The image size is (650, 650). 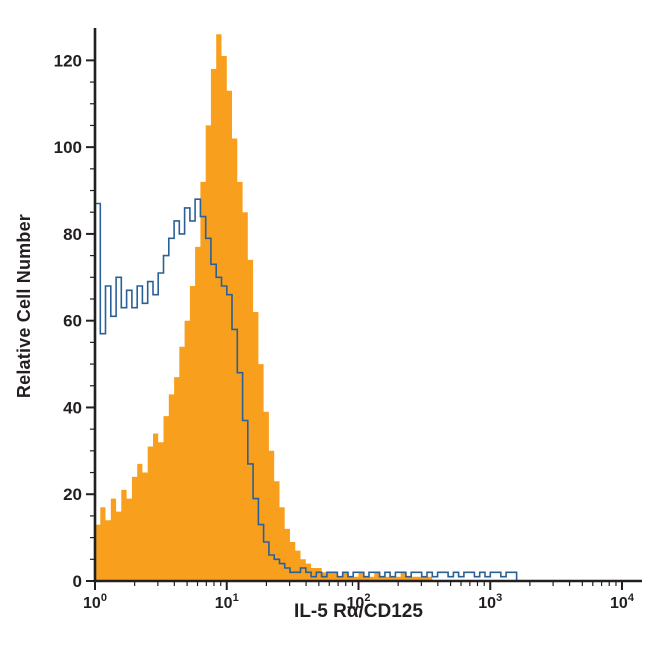 What do you see at coordinates (72, 321) in the screenshot?
I see `y-tick-label: 60` at bounding box center [72, 321].